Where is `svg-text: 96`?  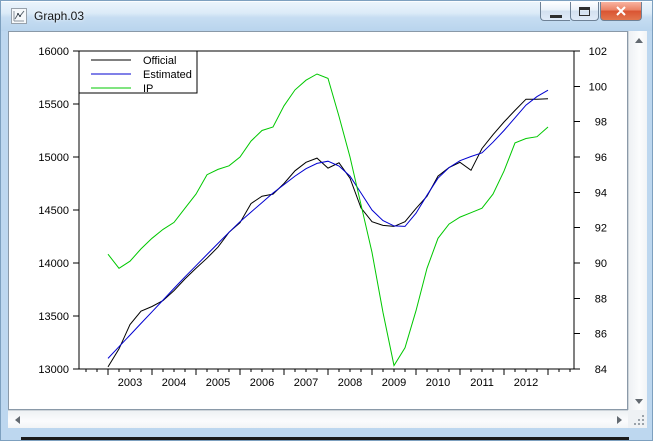 svg-text: 96 is located at coordinates (601, 158).